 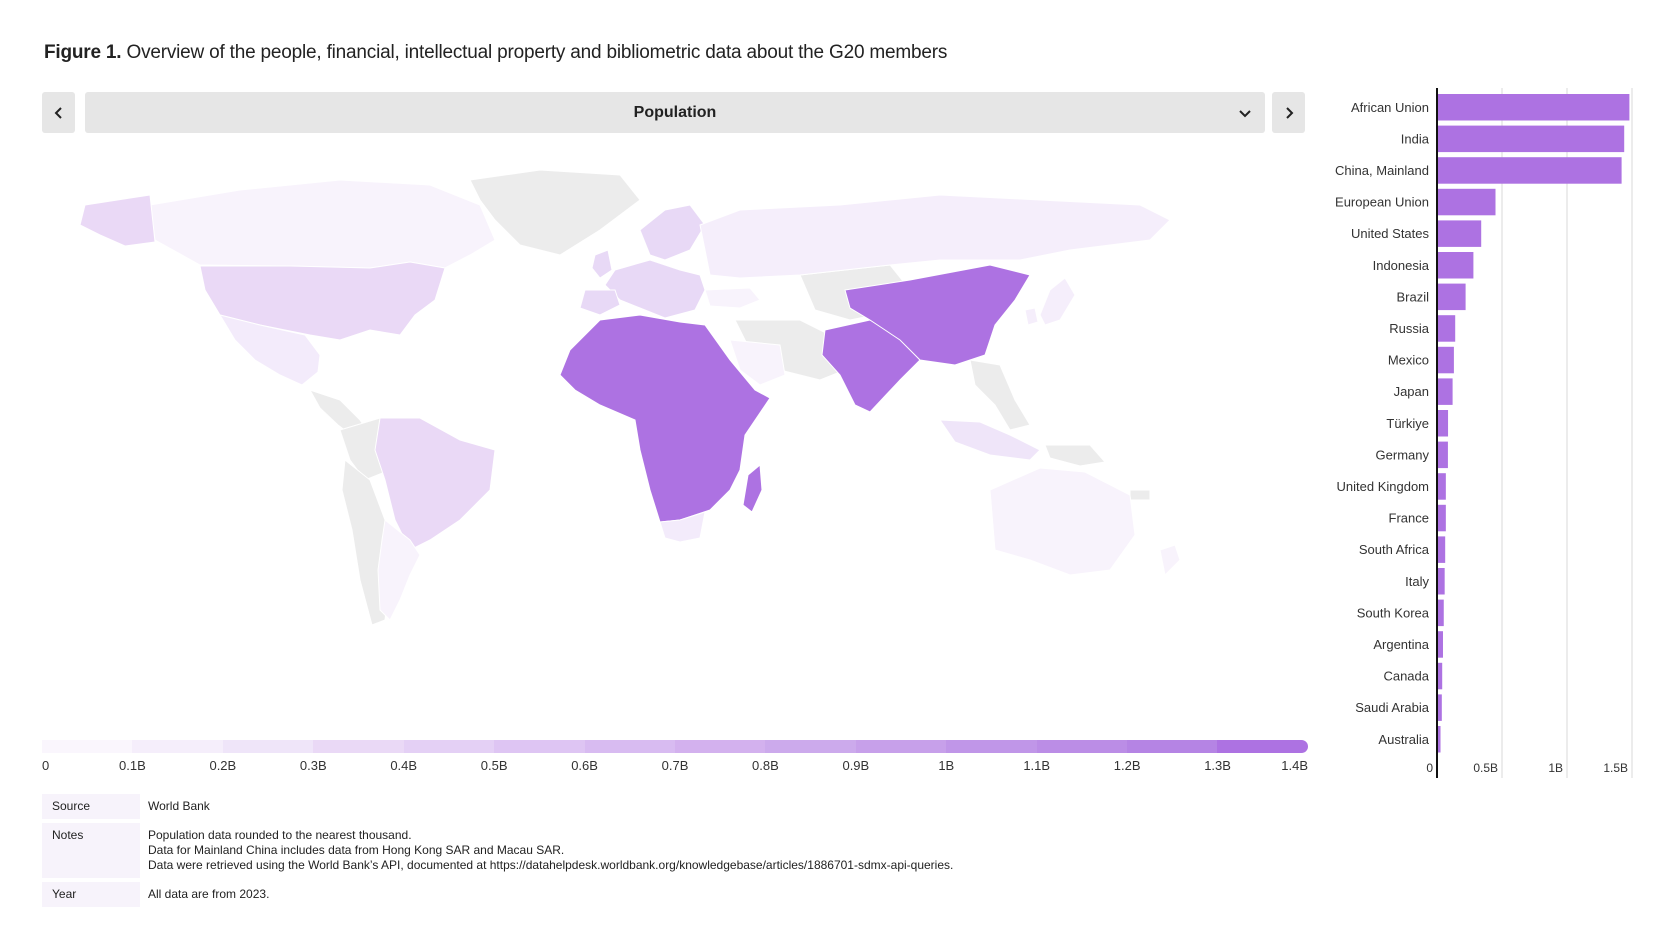 What do you see at coordinates (655, 289) in the screenshot?
I see `european-union` at bounding box center [655, 289].